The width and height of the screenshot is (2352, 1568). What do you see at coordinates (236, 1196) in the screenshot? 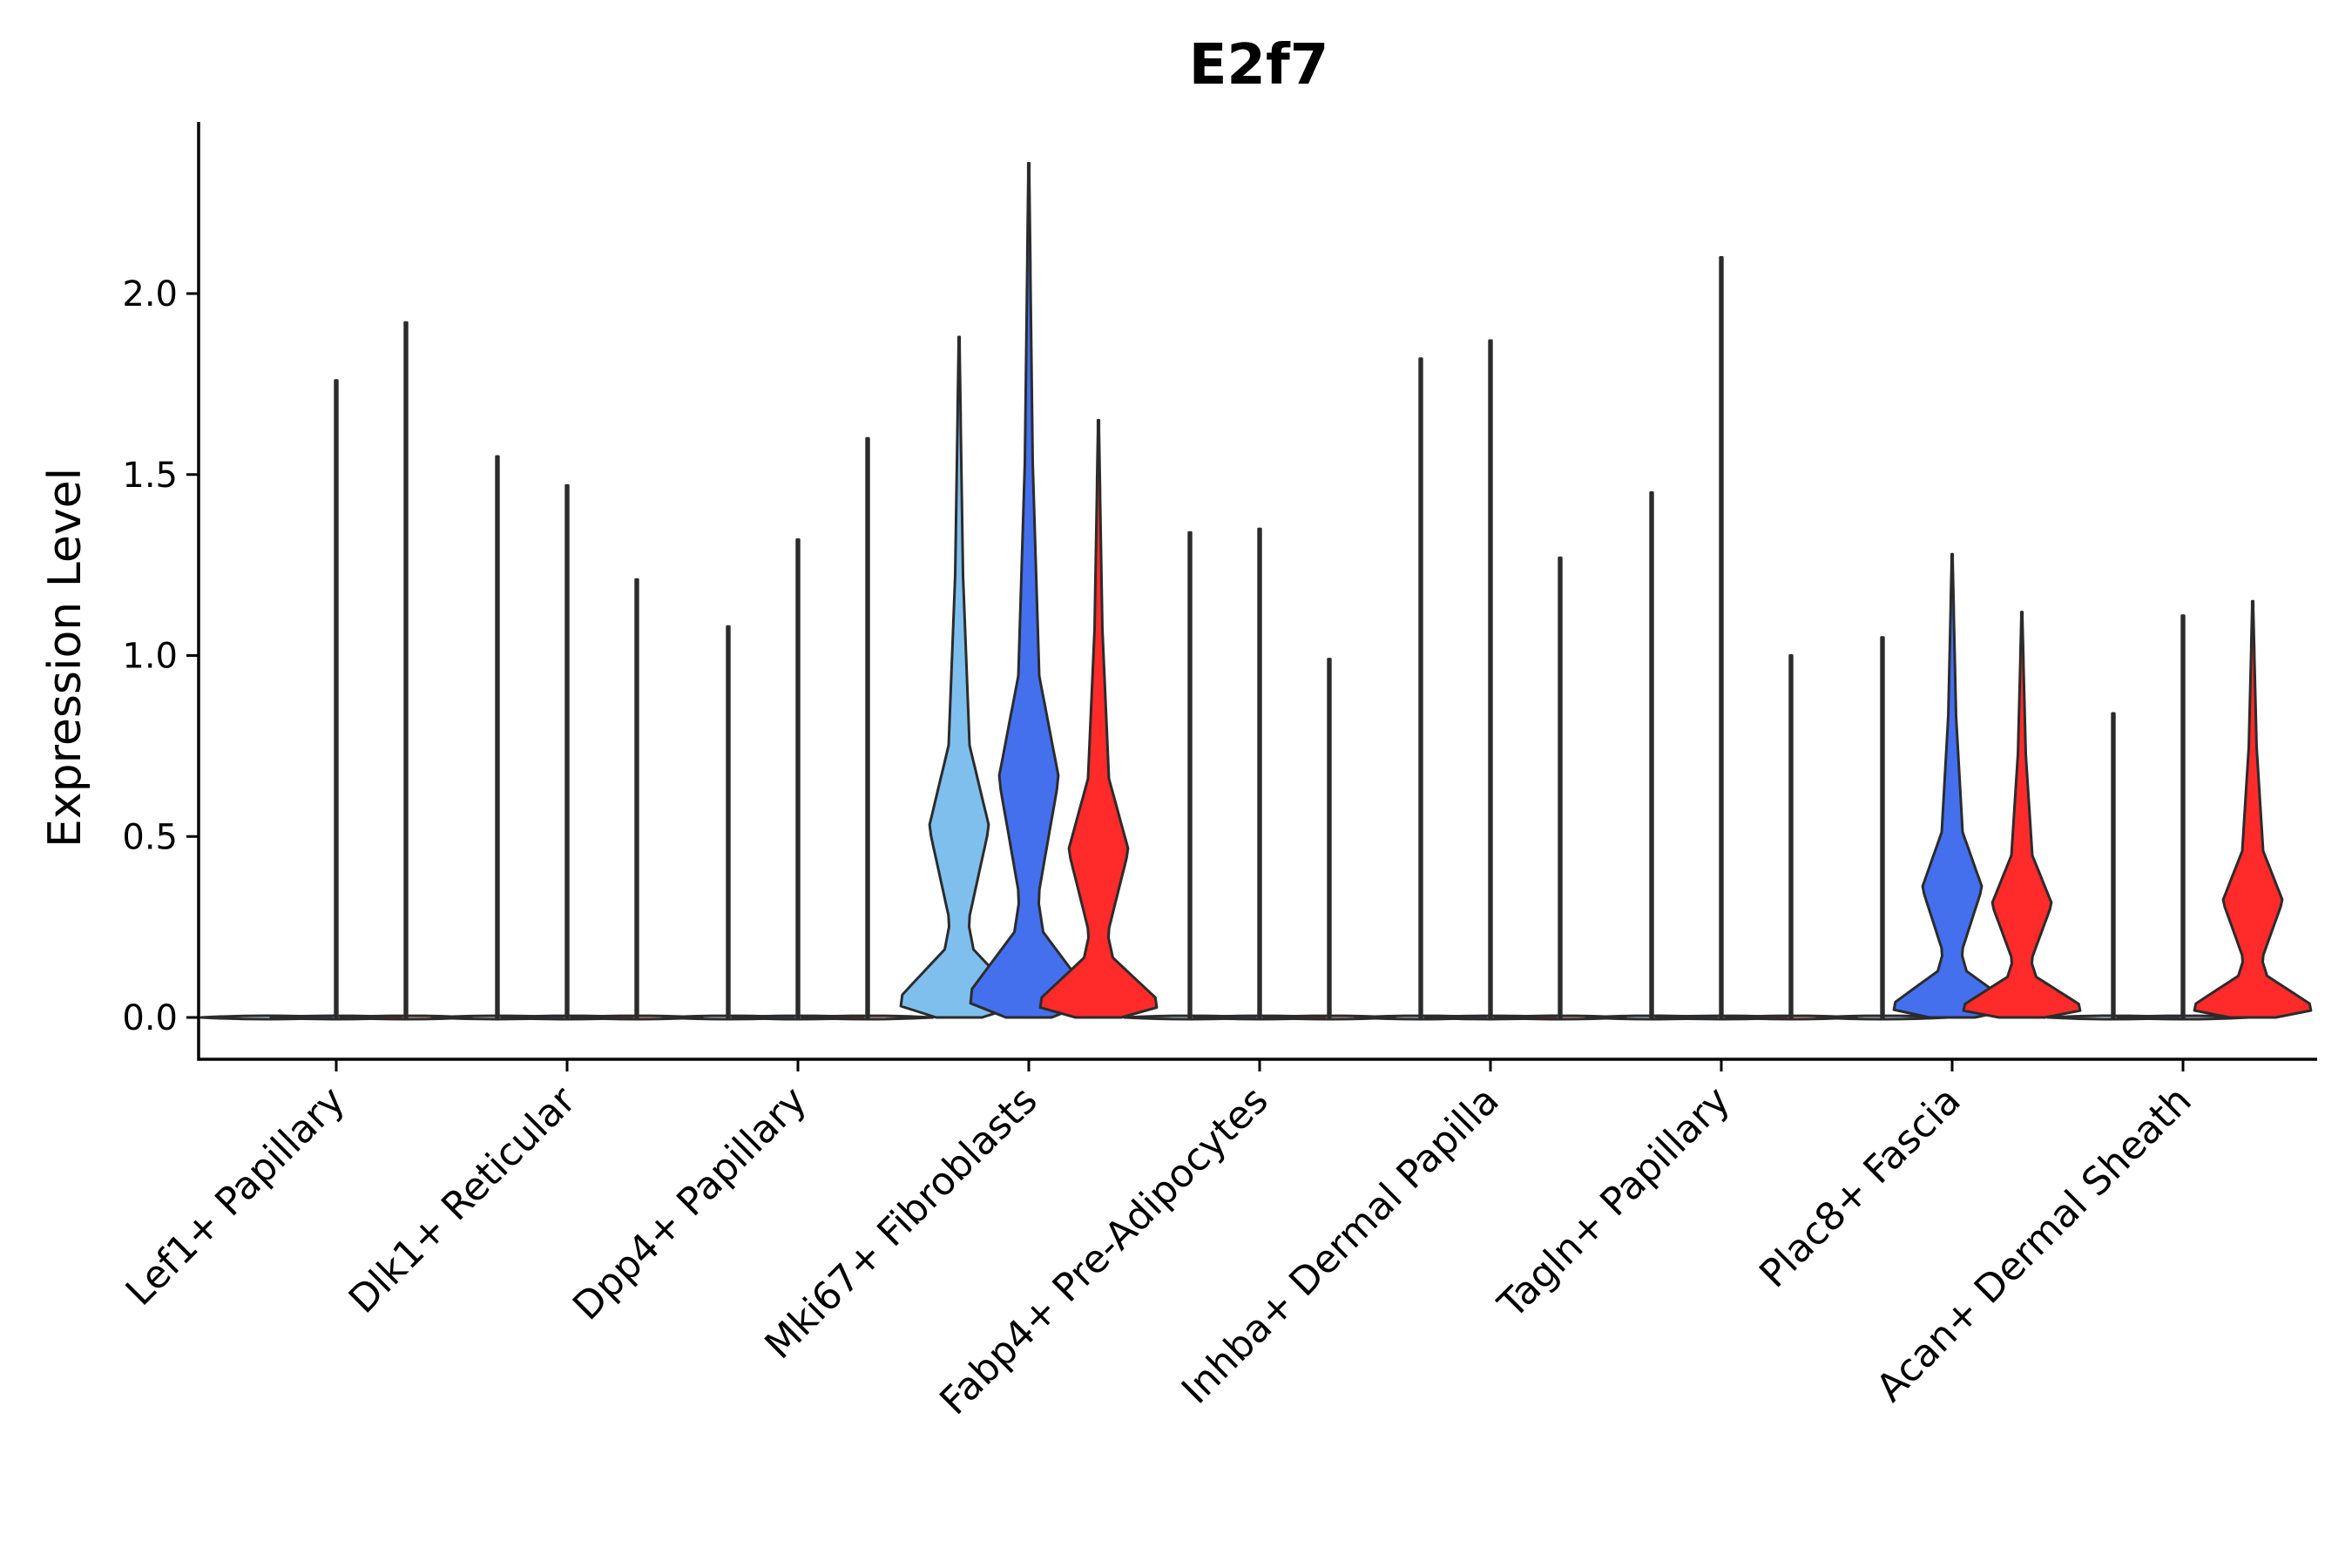
I see `x-tick-label: Lef1+ Papillary` at bounding box center [236, 1196].